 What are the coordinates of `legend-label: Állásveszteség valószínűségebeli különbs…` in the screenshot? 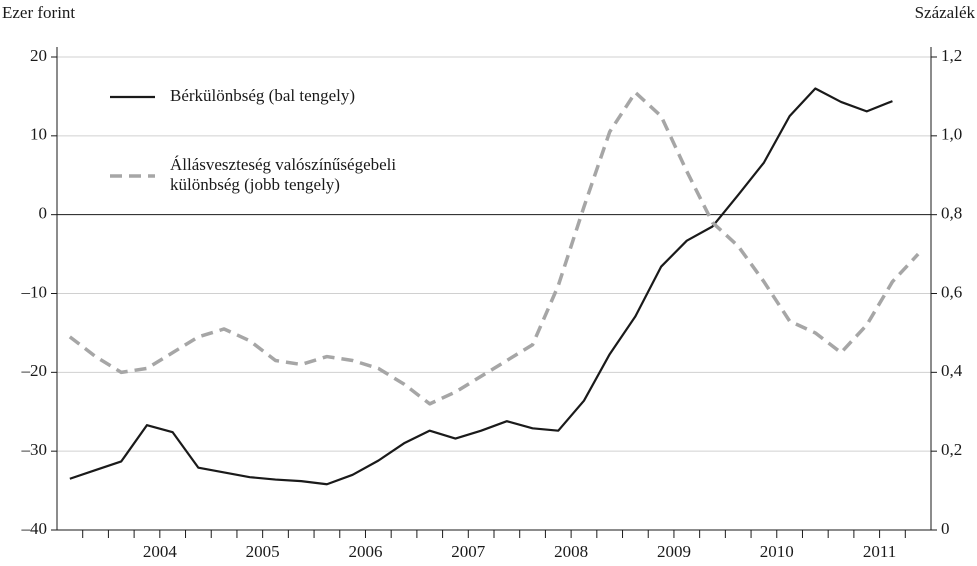 It's located at (283, 174).